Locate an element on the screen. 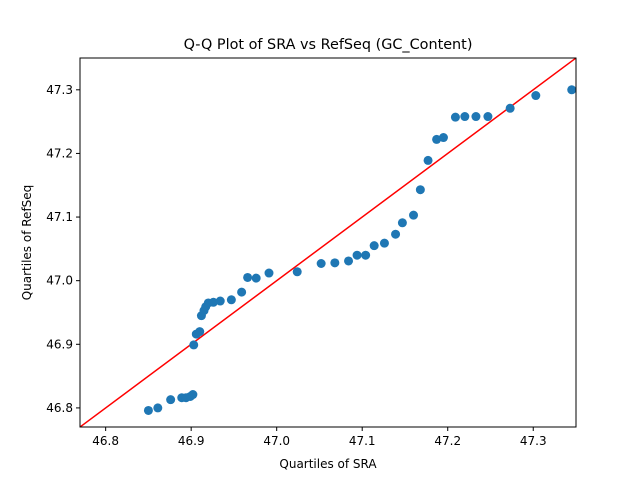 The width and height of the screenshot is (640, 480). y-tick-label: 47.3 is located at coordinates (59, 90).